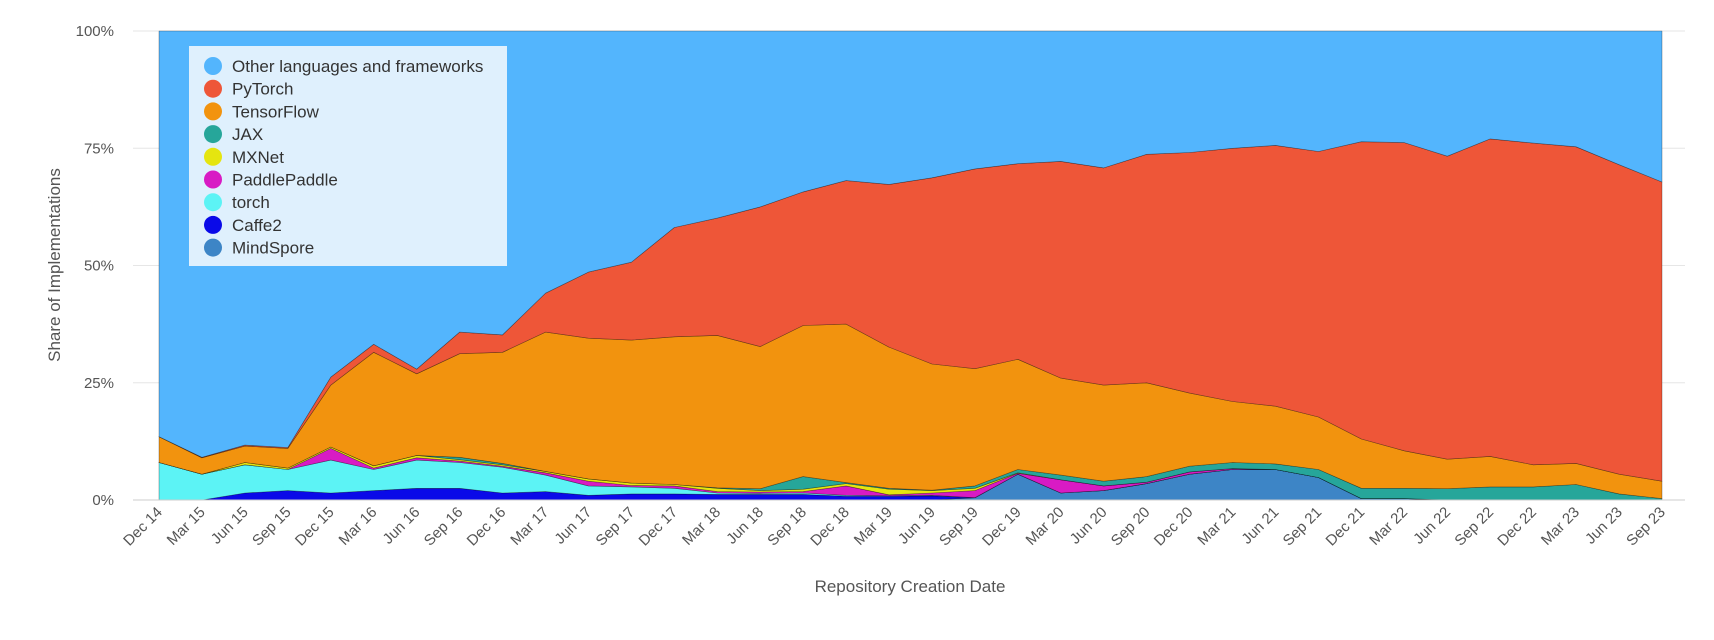 This screenshot has width=1714, height=640. I want to click on y-tick-label: 75%, so click(99, 148).